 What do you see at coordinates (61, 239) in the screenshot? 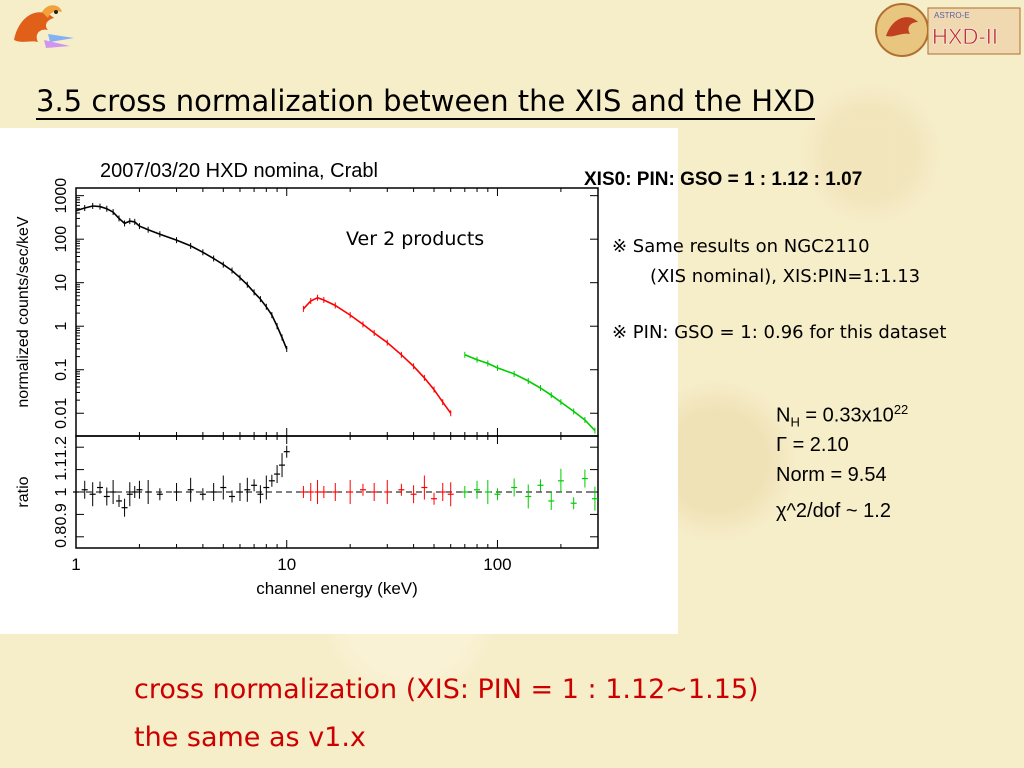
I see `y-tick-label: 100` at bounding box center [61, 239].